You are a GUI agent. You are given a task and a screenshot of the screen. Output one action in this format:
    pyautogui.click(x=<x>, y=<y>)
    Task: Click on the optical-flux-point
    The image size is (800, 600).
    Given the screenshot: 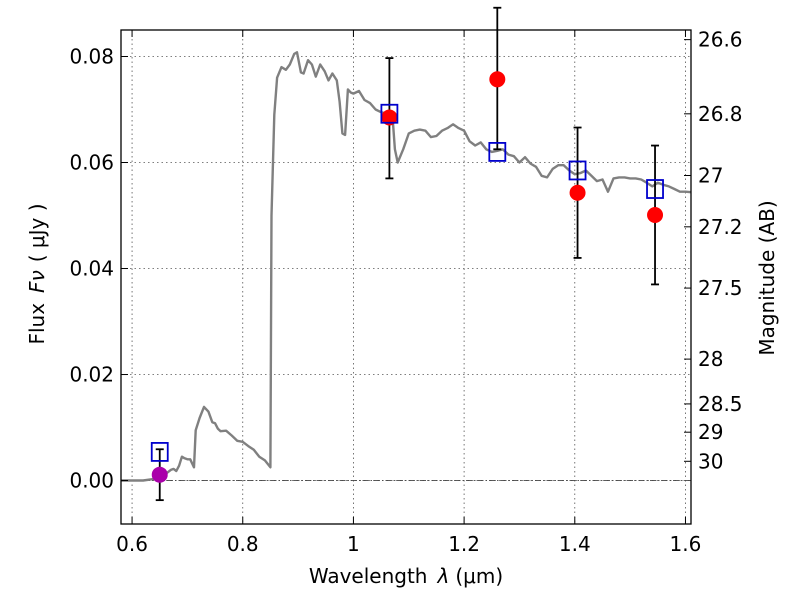 What is the action you would take?
    pyautogui.click(x=159, y=474)
    